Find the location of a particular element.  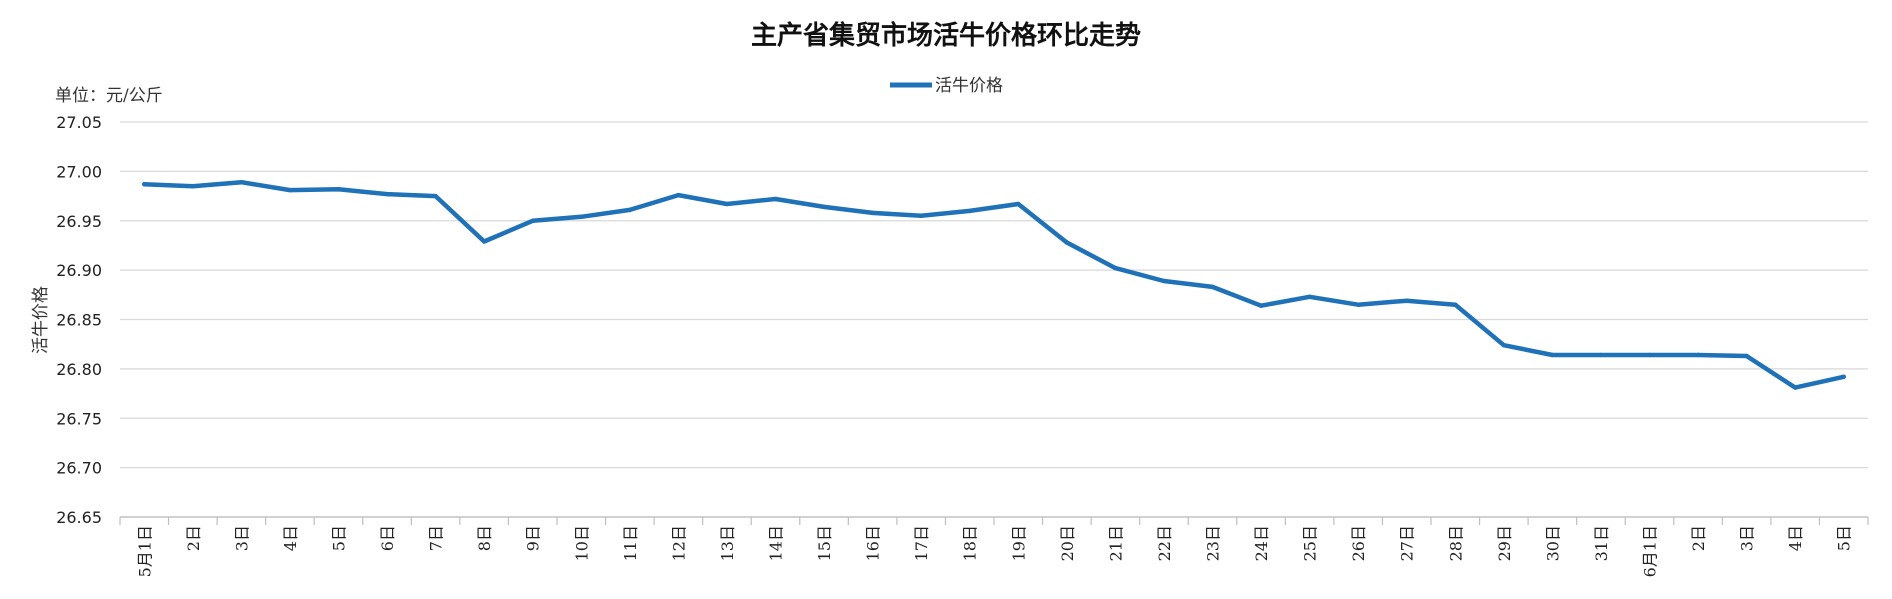

x-tick-label: 10日 is located at coordinates (581, 543).